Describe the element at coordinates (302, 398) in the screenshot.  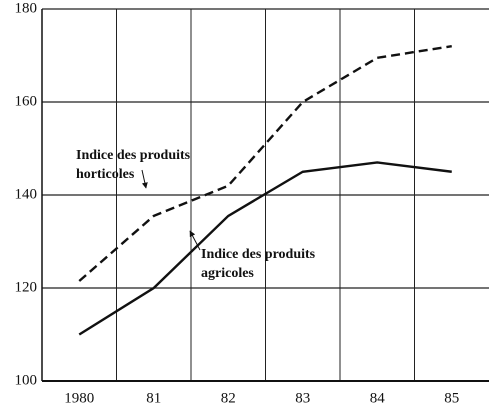
I see `x-tick-label: 83` at that location.